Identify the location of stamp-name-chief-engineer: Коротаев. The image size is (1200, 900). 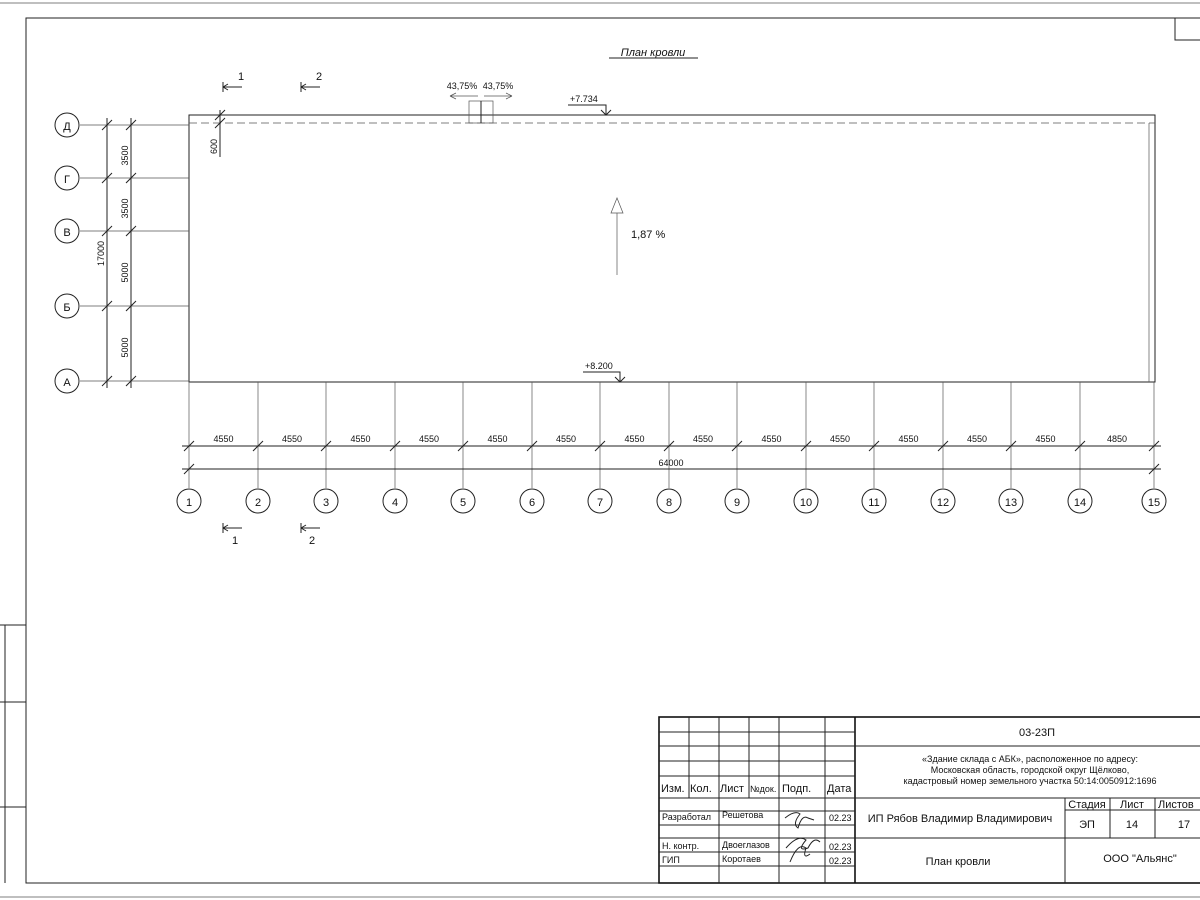
(741, 859).